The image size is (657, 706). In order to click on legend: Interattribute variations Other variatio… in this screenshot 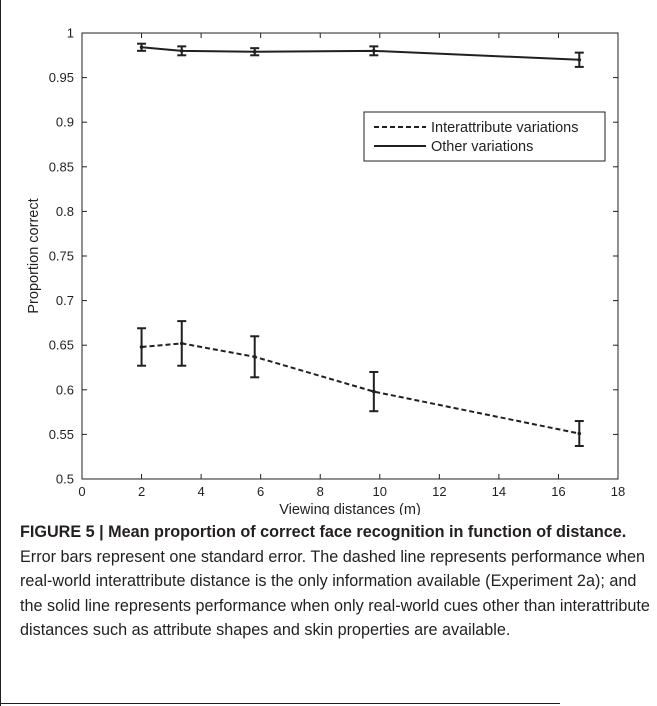, I will do `click(484, 136)`.